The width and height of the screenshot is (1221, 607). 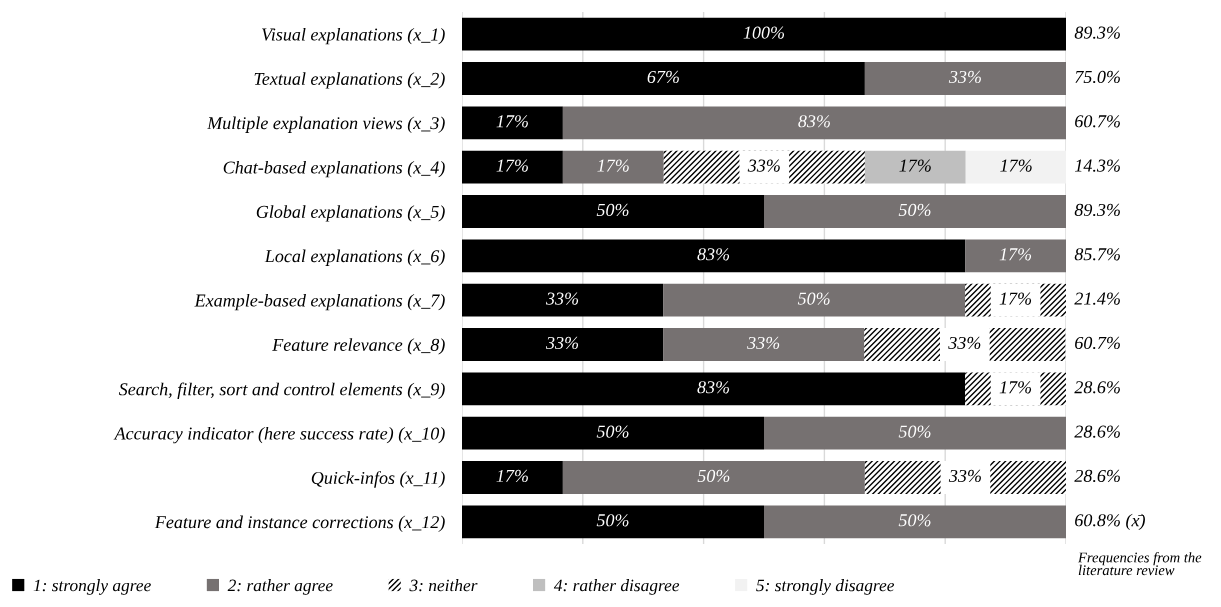 I want to click on text: Frequencies from the literature review, so click(x=1139, y=564).